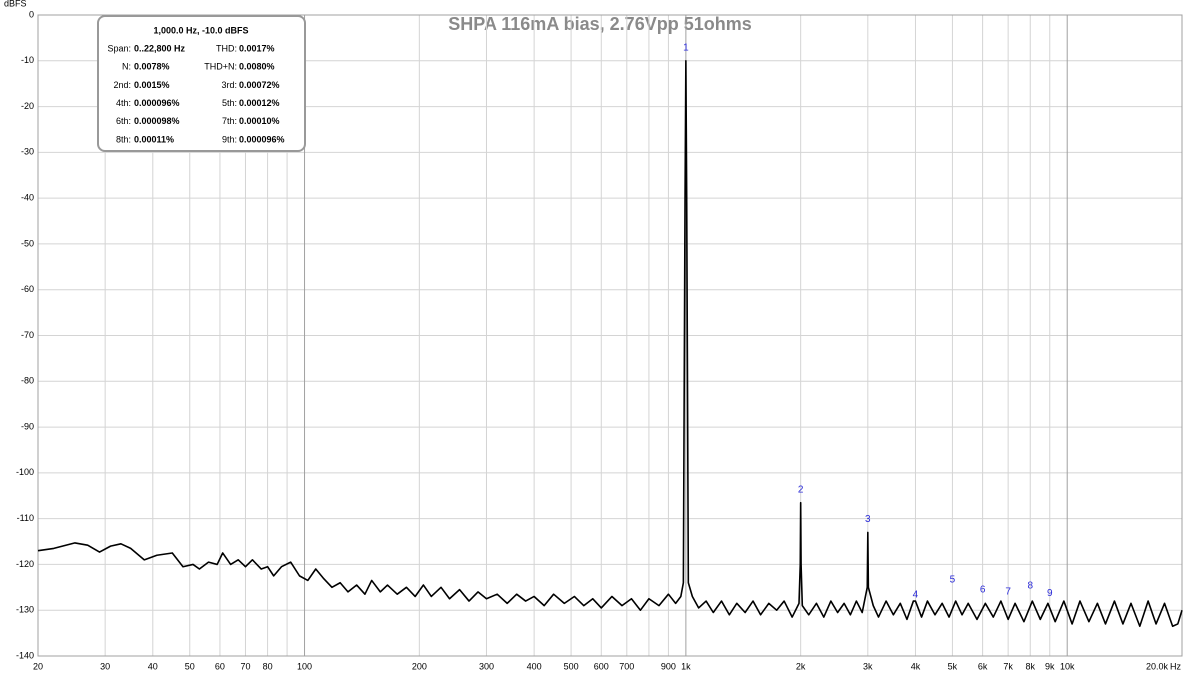 This screenshot has height=677, width=1200. I want to click on x-tick-label: 7k, so click(1008, 666).